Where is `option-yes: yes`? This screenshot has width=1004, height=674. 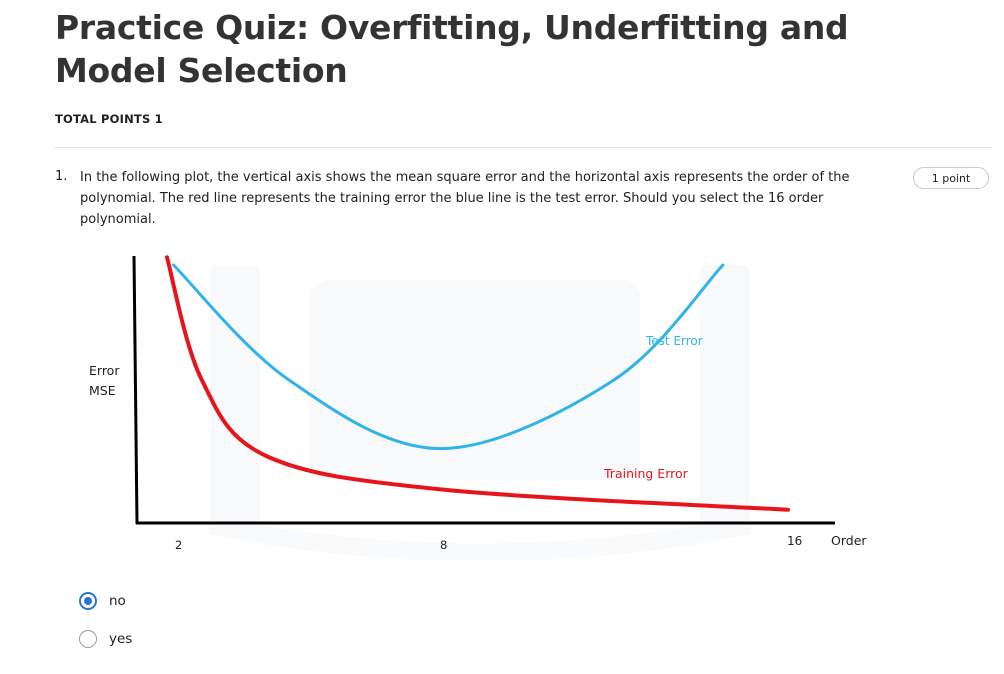
option-yes: yes is located at coordinates (105, 639).